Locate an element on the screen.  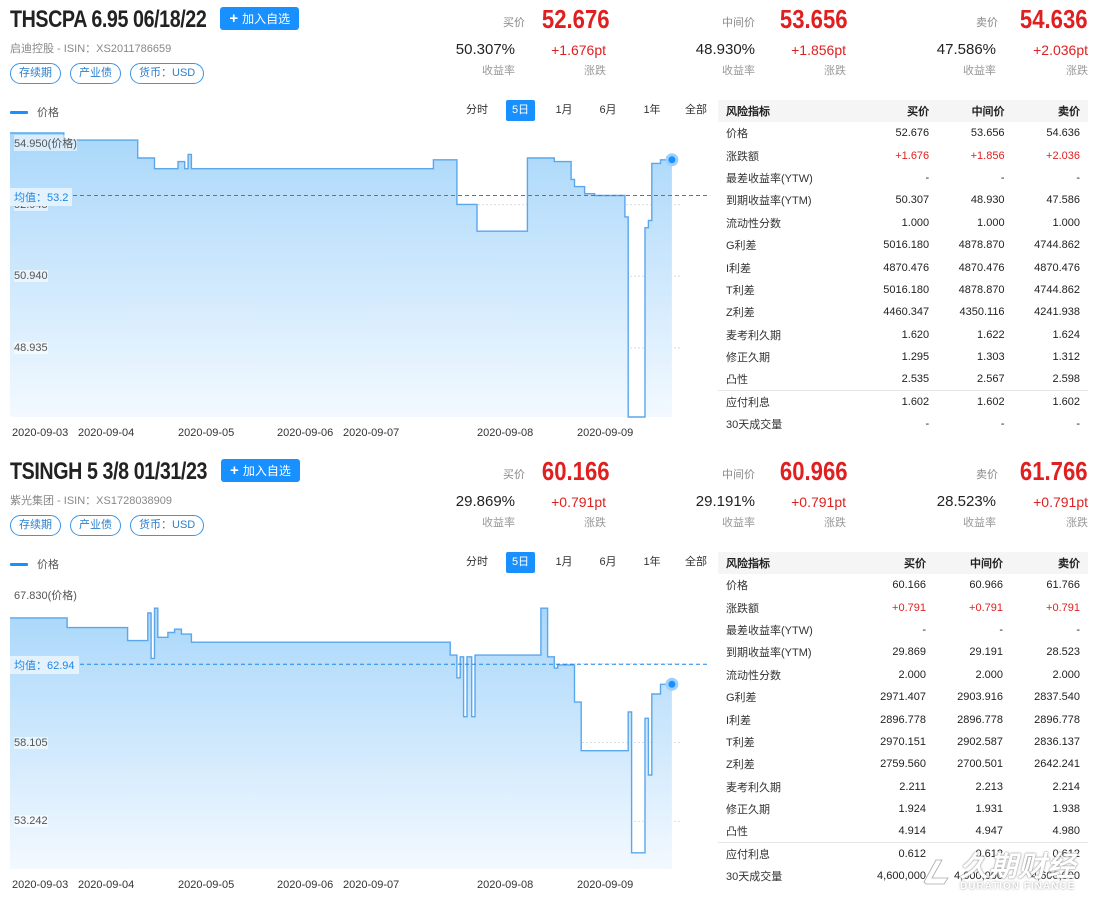
x-tick-label: 2020-09-06 is located at coordinates (305, 433).